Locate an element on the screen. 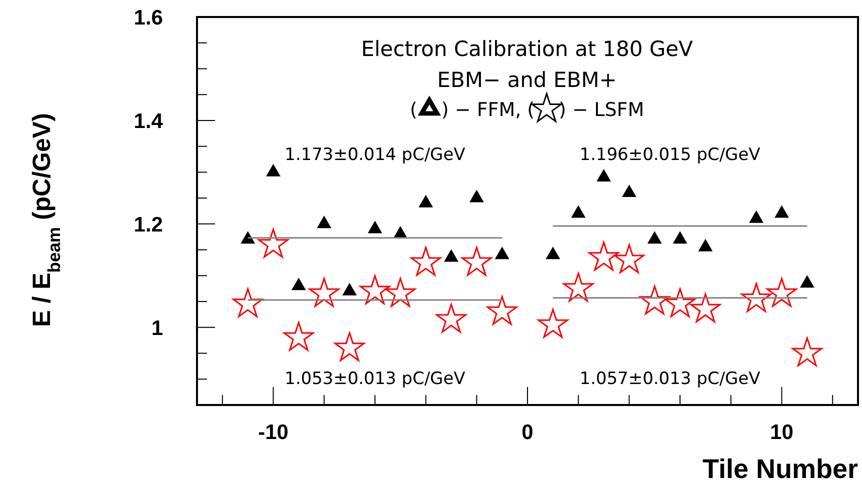 This screenshot has width=862, height=491. annotation: 1.057±0.013 pC/GeV is located at coordinates (670, 379).